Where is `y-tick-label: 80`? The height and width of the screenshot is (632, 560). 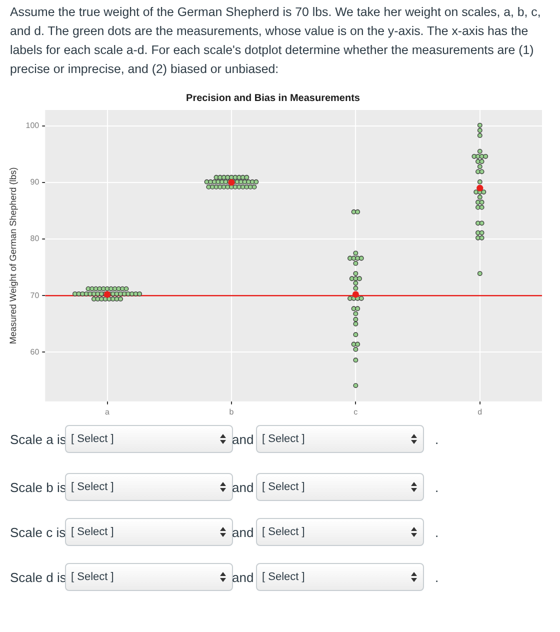 y-tick-label: 80 is located at coordinates (35, 239).